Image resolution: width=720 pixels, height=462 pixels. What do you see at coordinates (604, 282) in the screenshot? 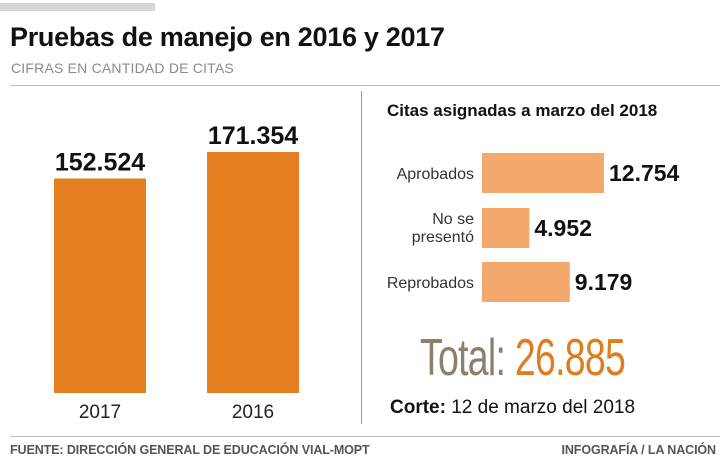
I see `hbar-value-label: 9.179` at bounding box center [604, 282].